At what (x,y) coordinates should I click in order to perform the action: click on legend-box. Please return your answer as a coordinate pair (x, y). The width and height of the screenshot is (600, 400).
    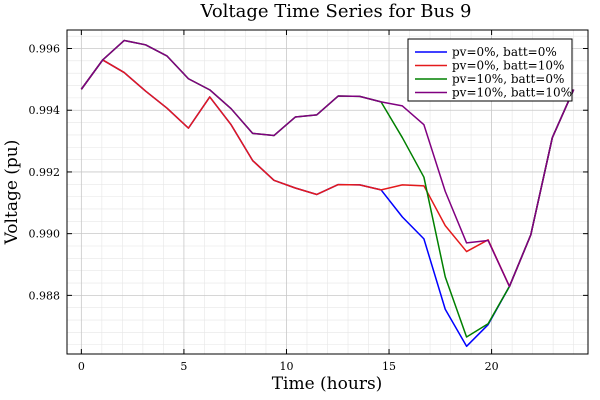
    Looking at the image, I should click on (490, 70).